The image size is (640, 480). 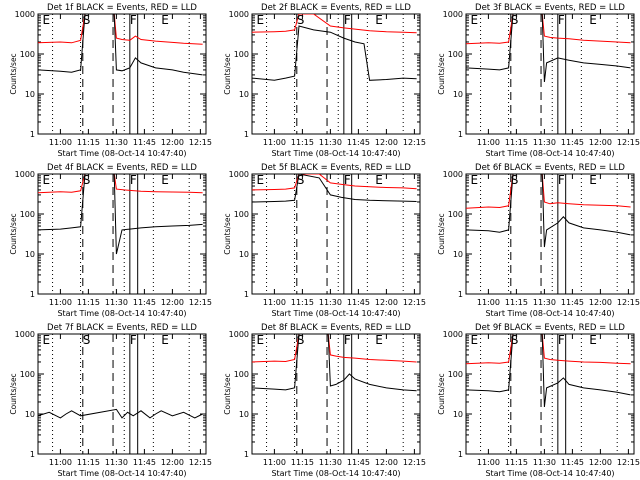 What do you see at coordinates (336, 8) in the screenshot?
I see `panel-title: Det 2f BLACK = Events, RED = LLD` at bounding box center [336, 8].